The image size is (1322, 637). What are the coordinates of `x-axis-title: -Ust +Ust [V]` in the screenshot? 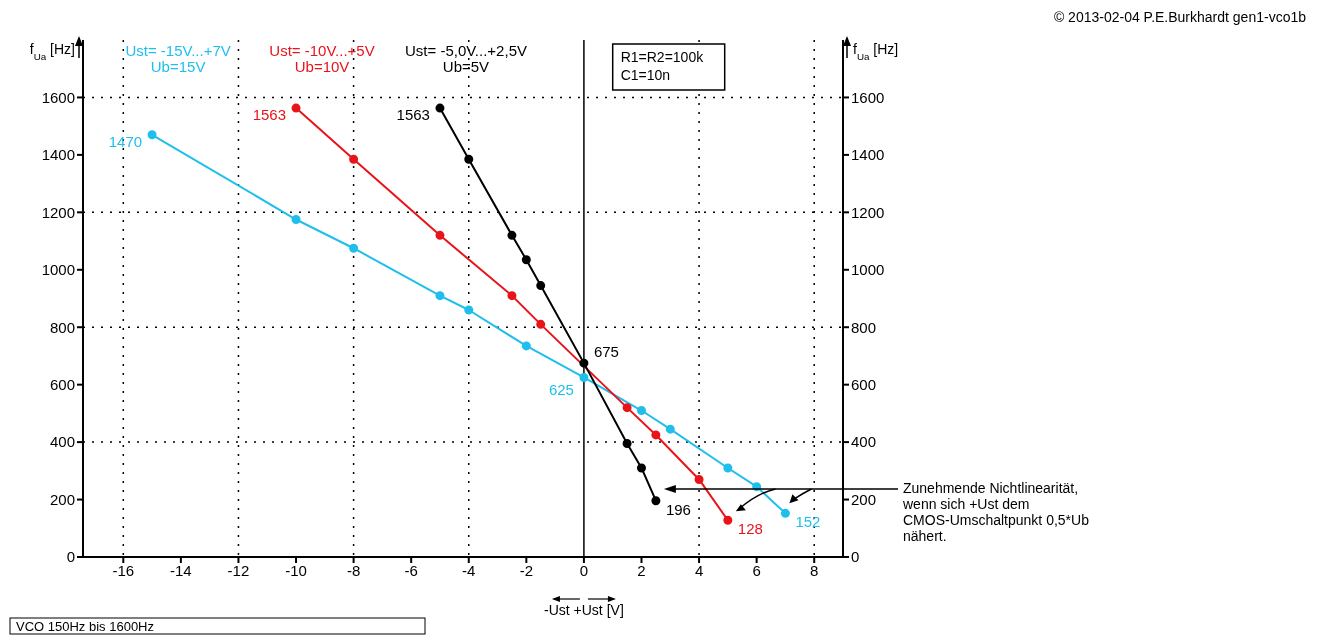 It's located at (584, 610).